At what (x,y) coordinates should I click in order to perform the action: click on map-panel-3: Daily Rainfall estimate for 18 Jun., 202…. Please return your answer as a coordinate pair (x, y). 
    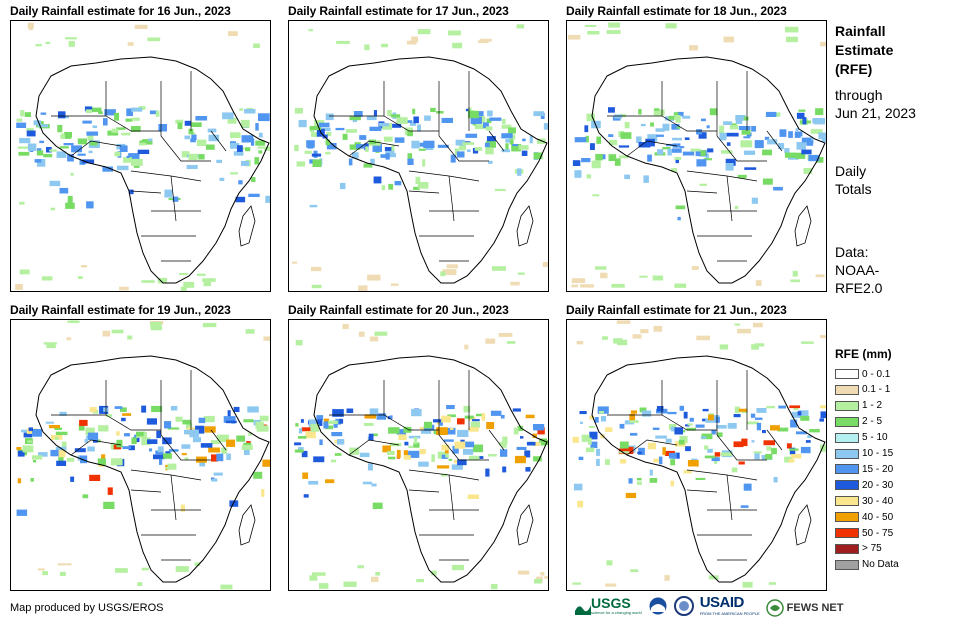
    Looking at the image, I should click on (697, 149).